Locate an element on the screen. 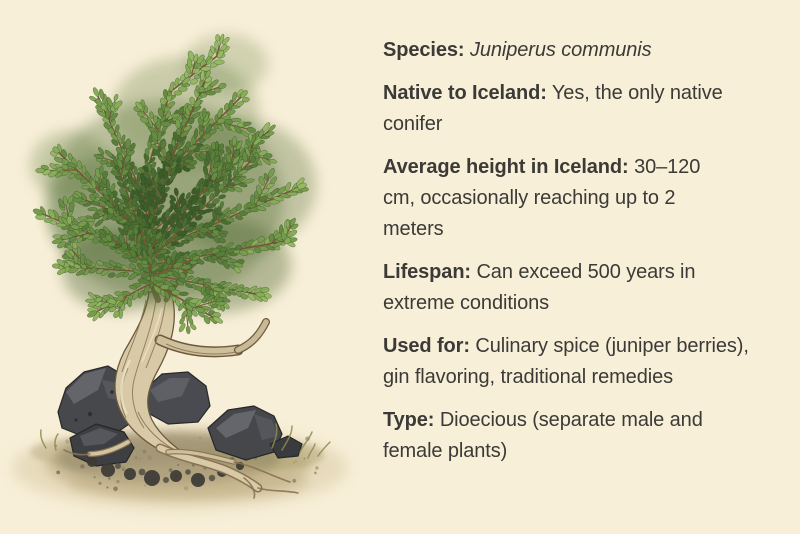 The width and height of the screenshot is (800, 534). fact-value: Yes, the only native conifer is located at coordinates (553, 108).